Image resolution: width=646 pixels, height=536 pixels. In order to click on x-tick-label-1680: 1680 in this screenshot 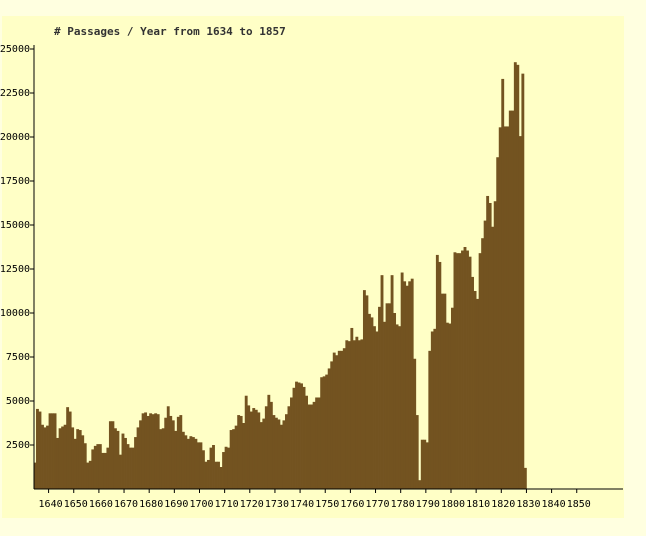, I will do `click(151, 504)`.